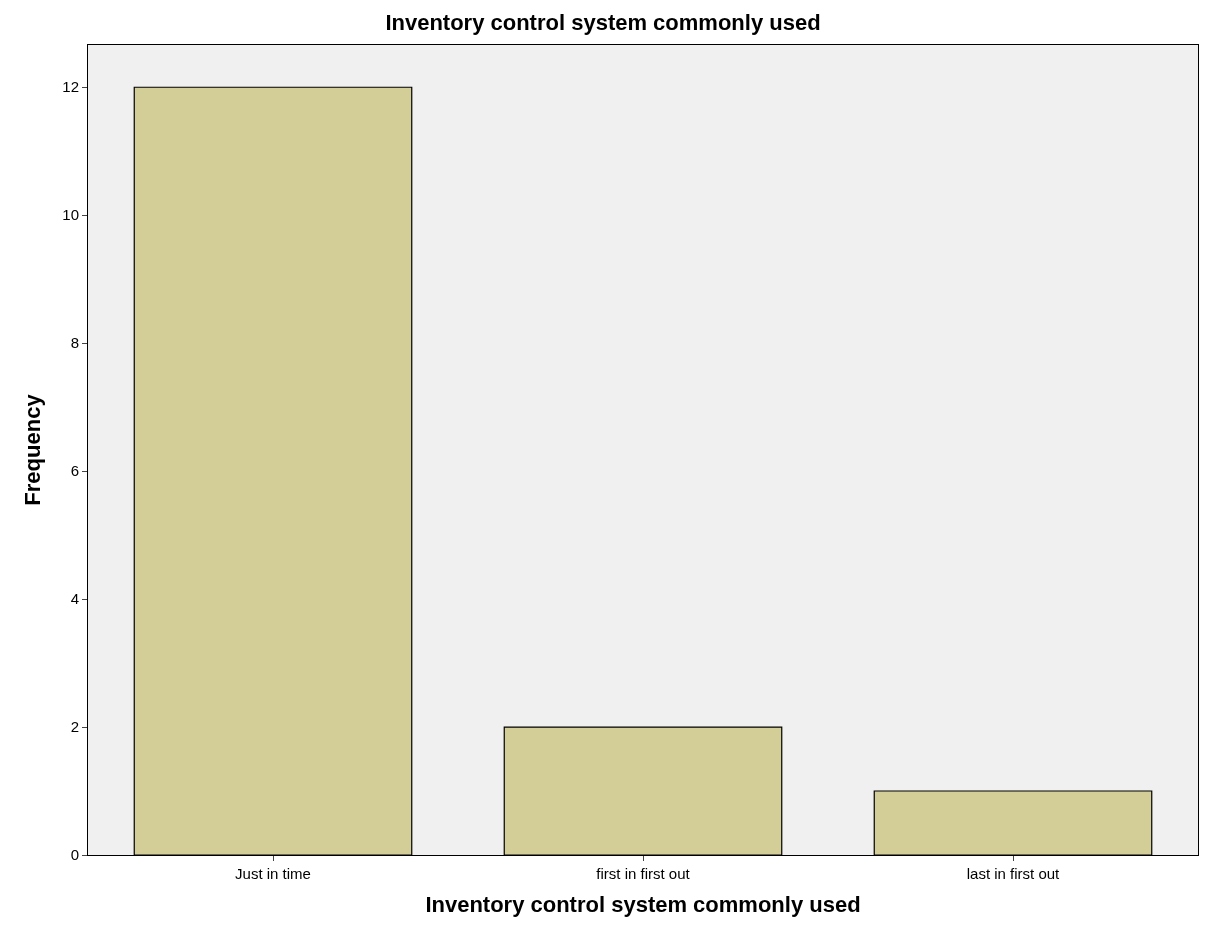 The height and width of the screenshot is (948, 1206). What do you see at coordinates (74, 727) in the screenshot?
I see `y-tick-label: 2` at bounding box center [74, 727].